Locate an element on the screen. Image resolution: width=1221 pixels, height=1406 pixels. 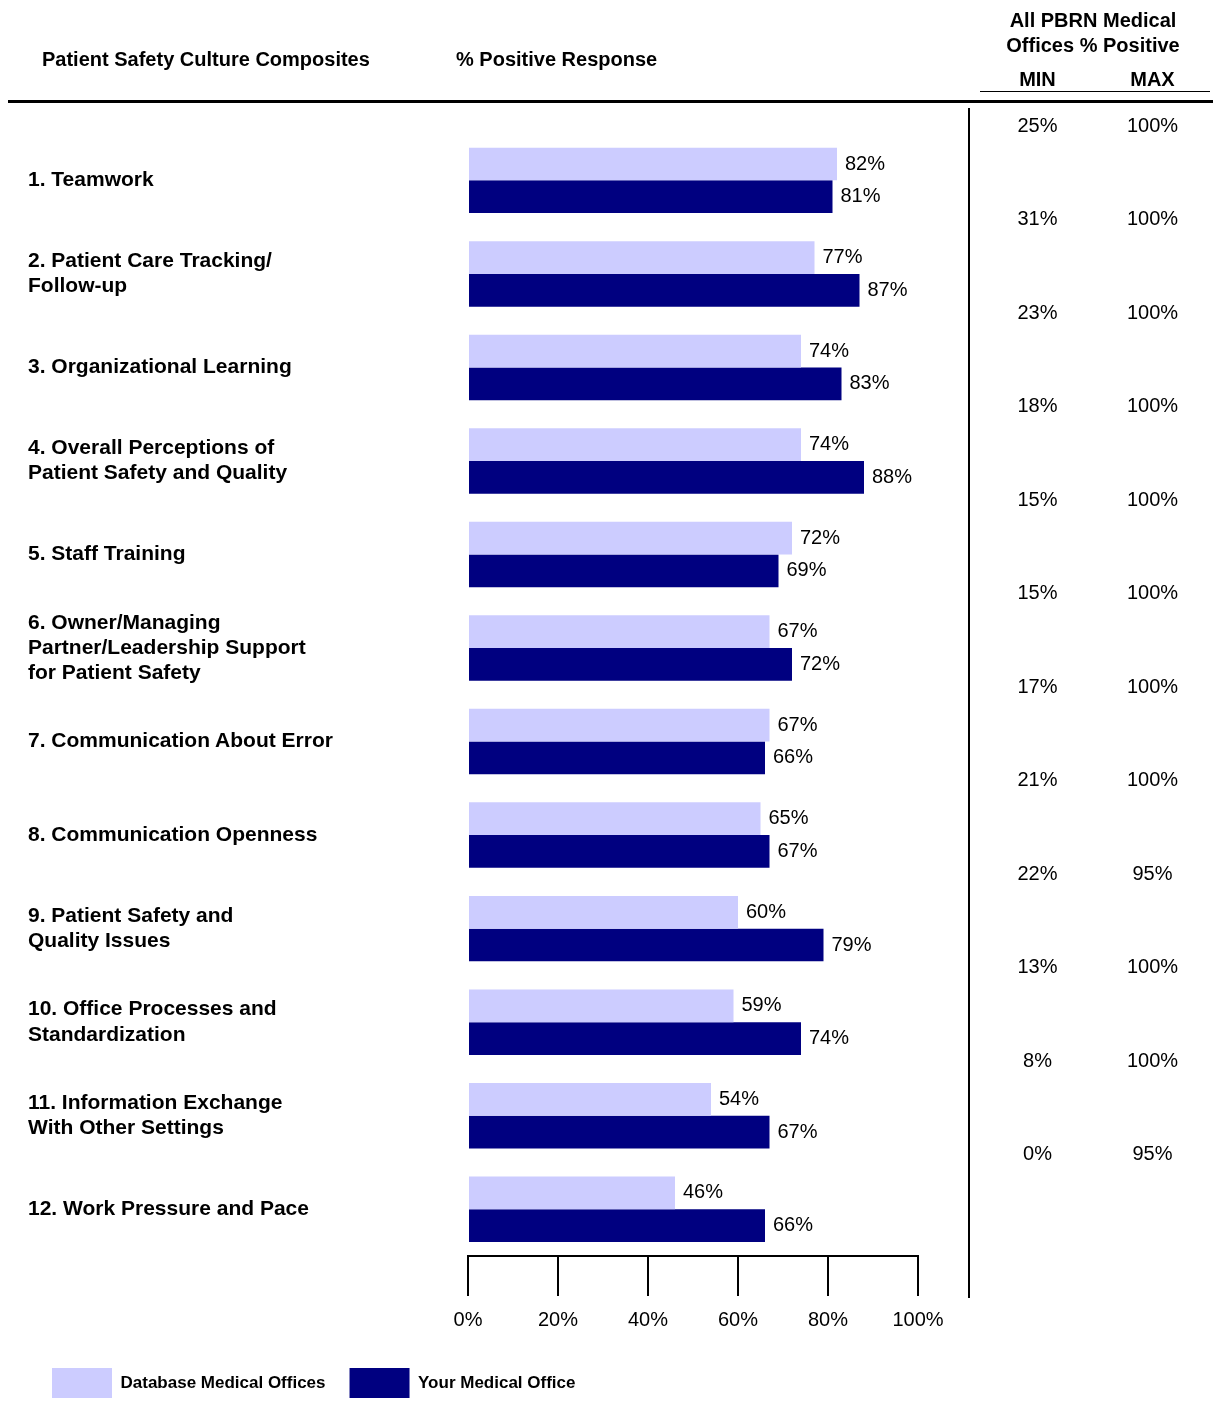
y-tick-label: 9. Patient Safety and Quality Issues is located at coordinates (131, 927).